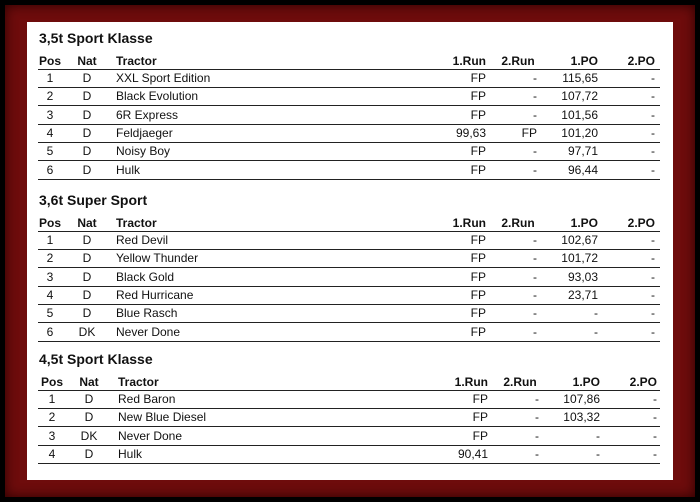 The height and width of the screenshot is (502, 700). Describe the element at coordinates (582, 151) in the screenshot. I see `cell: 97,71` at that location.